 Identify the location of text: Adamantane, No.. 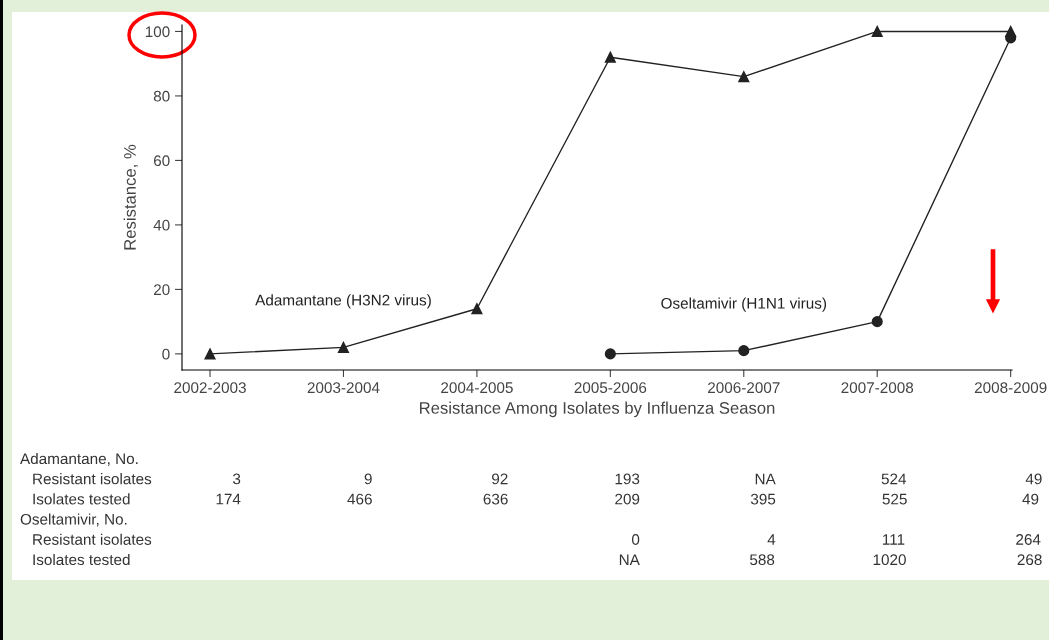
(79, 459).